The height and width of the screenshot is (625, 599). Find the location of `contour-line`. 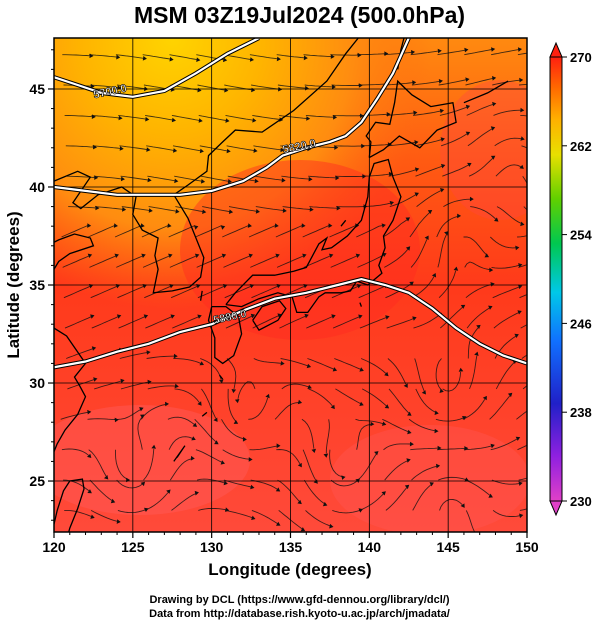

contour-line is located at coordinates (157, 68).